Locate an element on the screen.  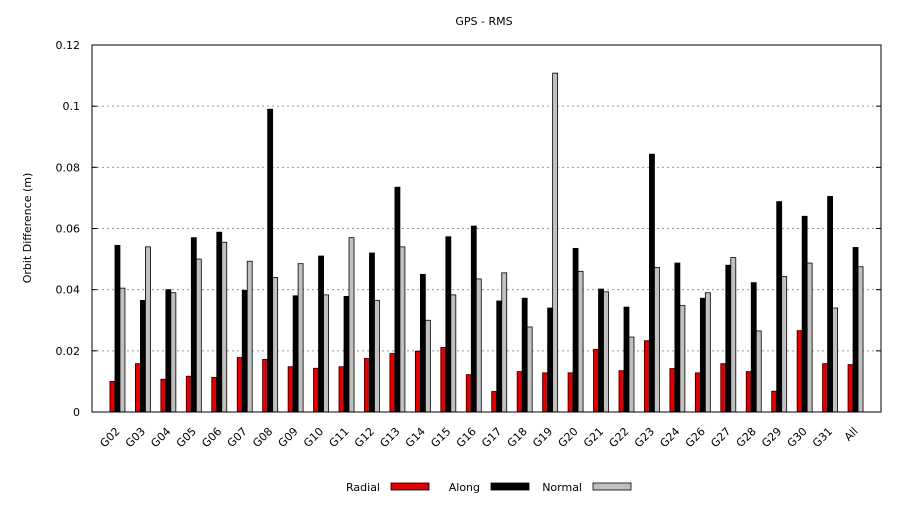
bar-along-g30 is located at coordinates (804, 314).